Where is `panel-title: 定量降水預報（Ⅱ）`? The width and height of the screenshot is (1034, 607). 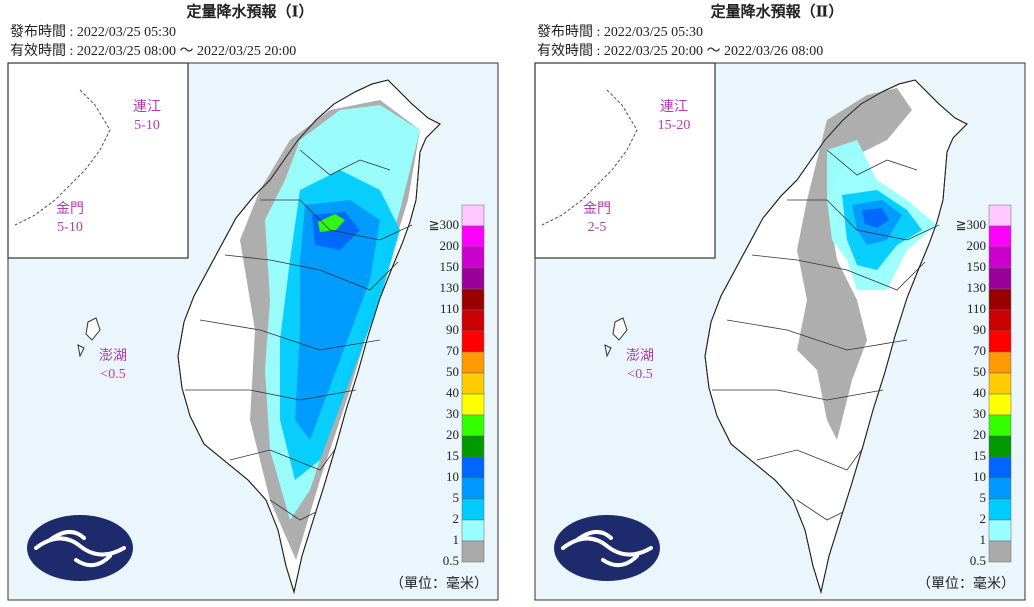
panel-title: 定量降水預報（Ⅱ） is located at coordinates (777, 11).